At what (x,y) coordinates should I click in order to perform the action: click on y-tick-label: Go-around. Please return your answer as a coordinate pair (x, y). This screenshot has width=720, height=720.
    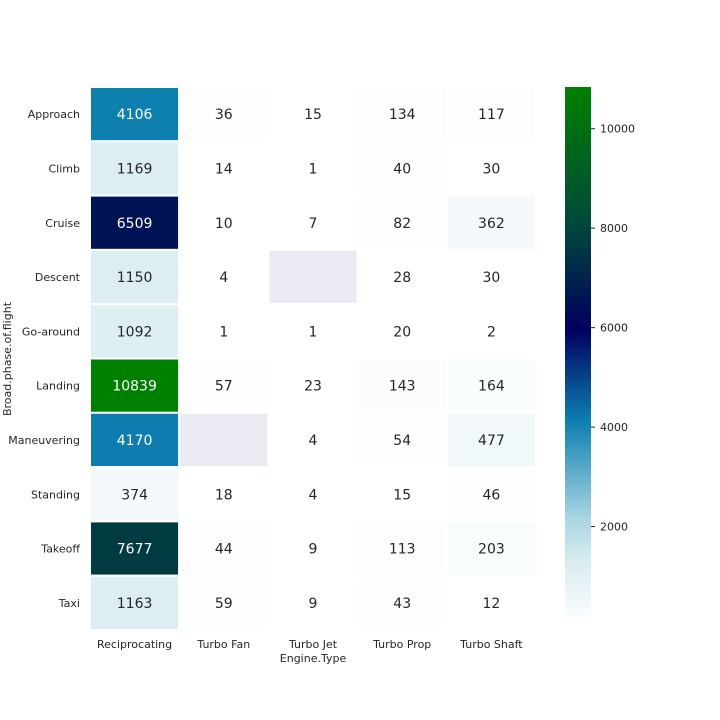
    Looking at the image, I should click on (51, 331).